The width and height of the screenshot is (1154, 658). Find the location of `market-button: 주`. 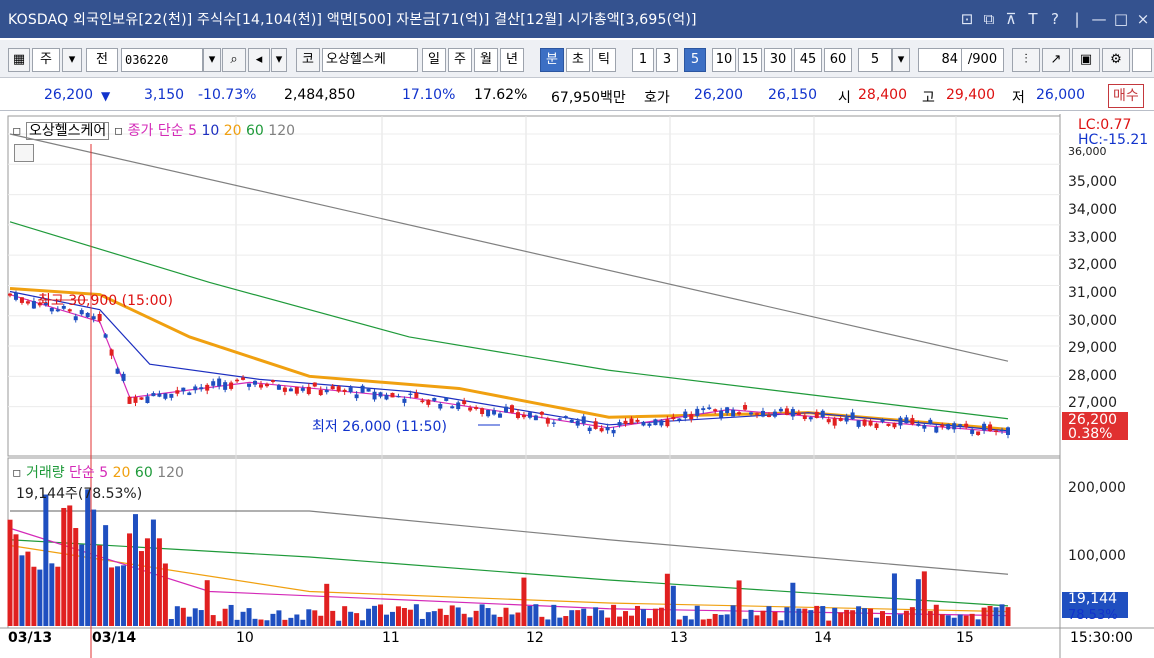

market-button: 주 is located at coordinates (46, 60).